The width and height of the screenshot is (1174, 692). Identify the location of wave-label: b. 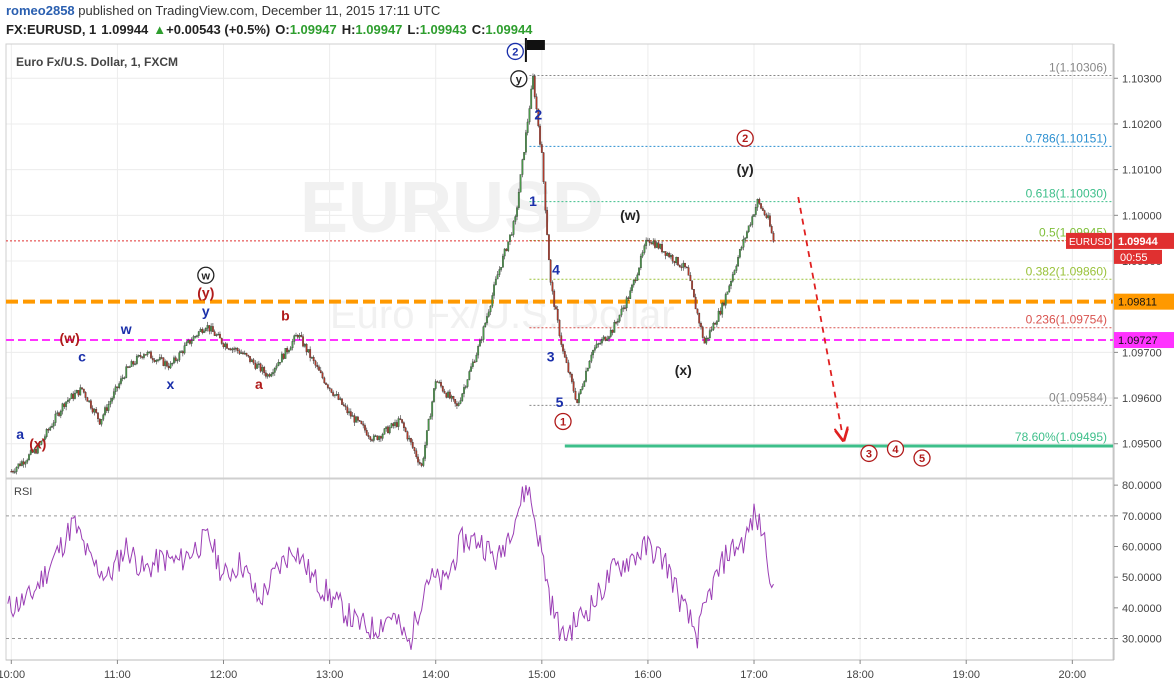
(285, 315).